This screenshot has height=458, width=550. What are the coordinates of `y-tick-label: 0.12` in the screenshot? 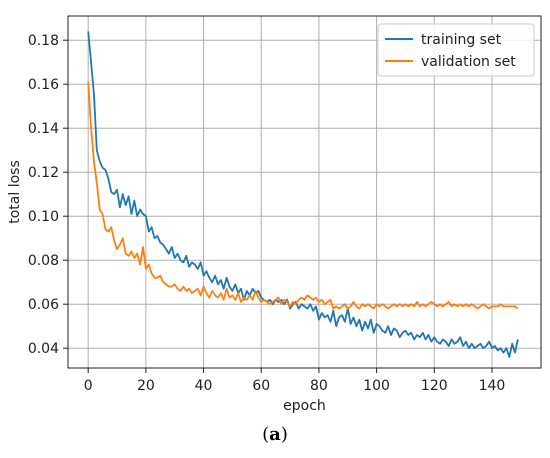 It's located at (43, 173).